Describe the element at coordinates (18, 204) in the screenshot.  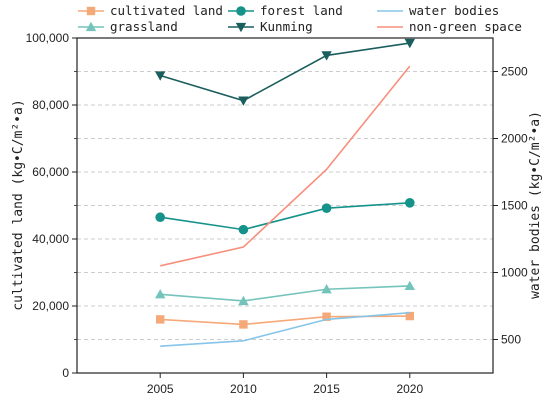
I see `left-axis-title: cultivated land (kg•C/m²•a)` at that location.